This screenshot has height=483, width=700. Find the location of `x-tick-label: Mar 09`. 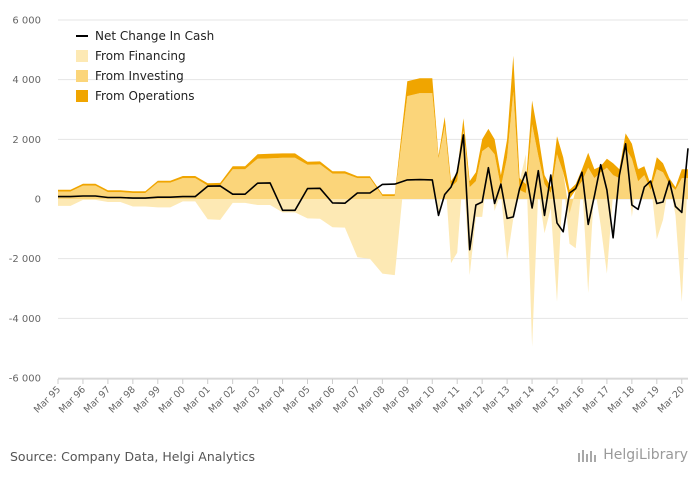

x-tick-label: Mar 09 is located at coordinates (396, 399).